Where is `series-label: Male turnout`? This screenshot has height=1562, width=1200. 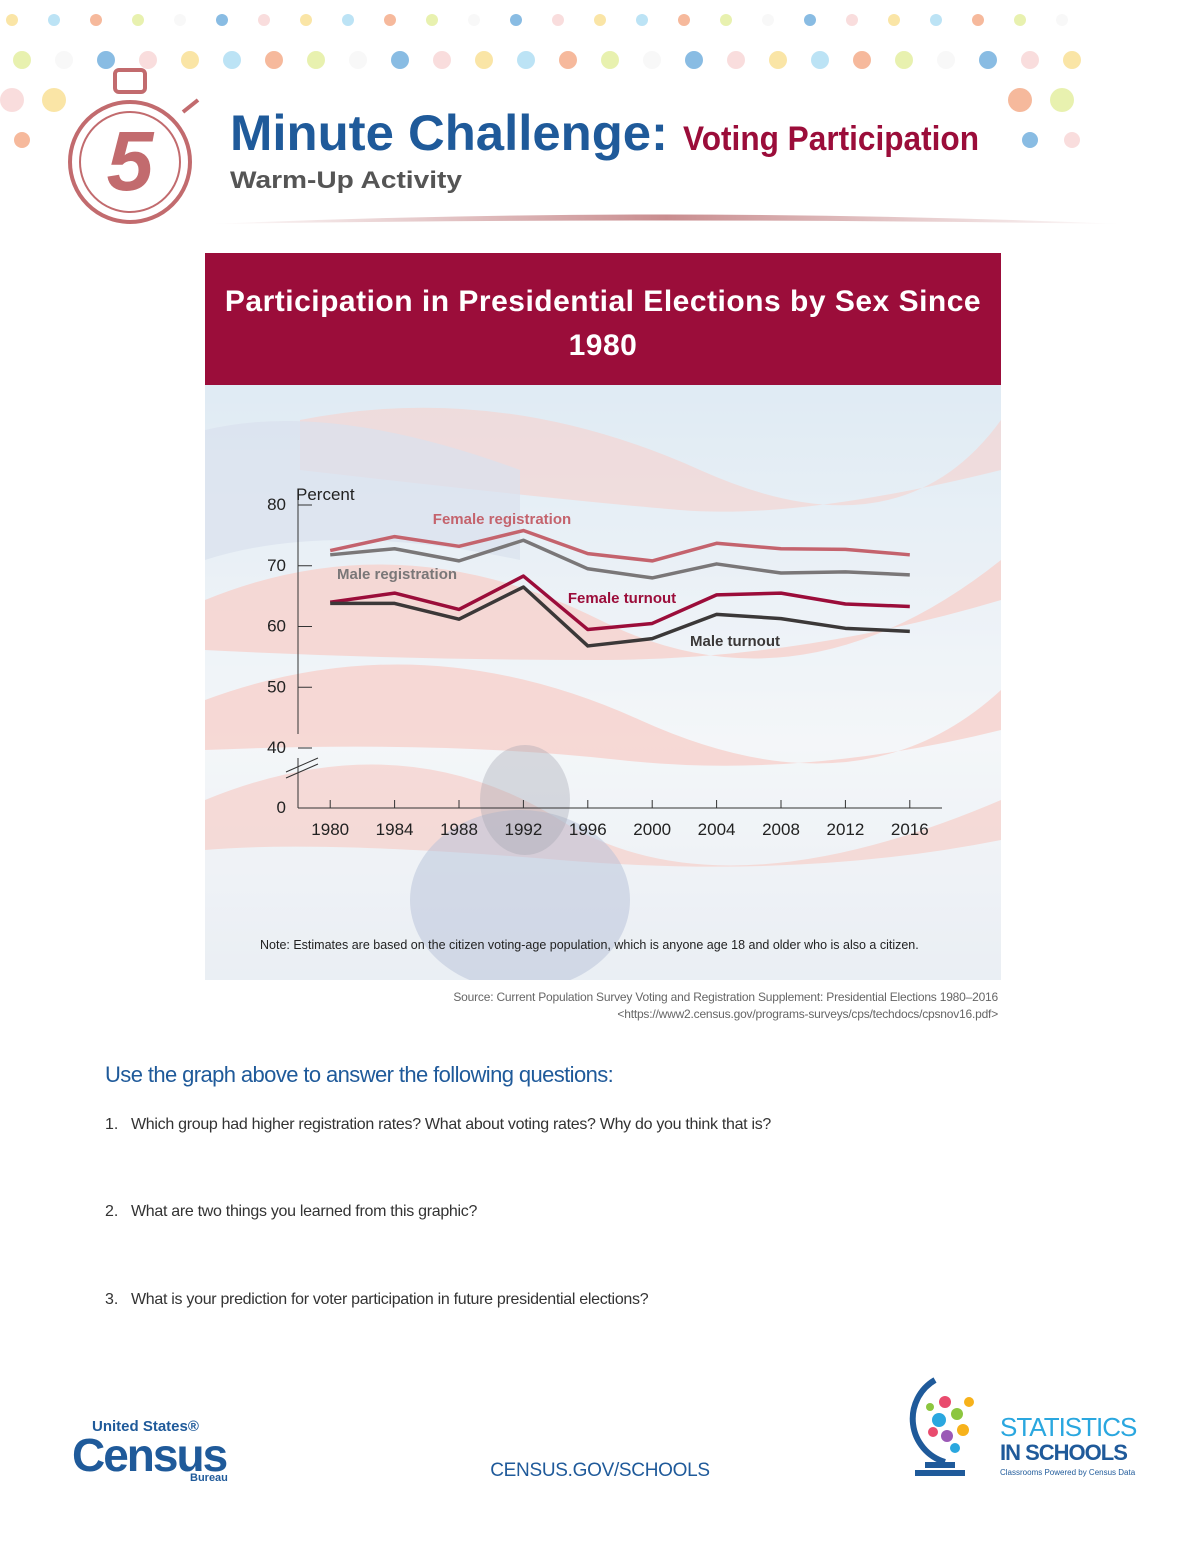 series-label: Male turnout is located at coordinates (735, 641).